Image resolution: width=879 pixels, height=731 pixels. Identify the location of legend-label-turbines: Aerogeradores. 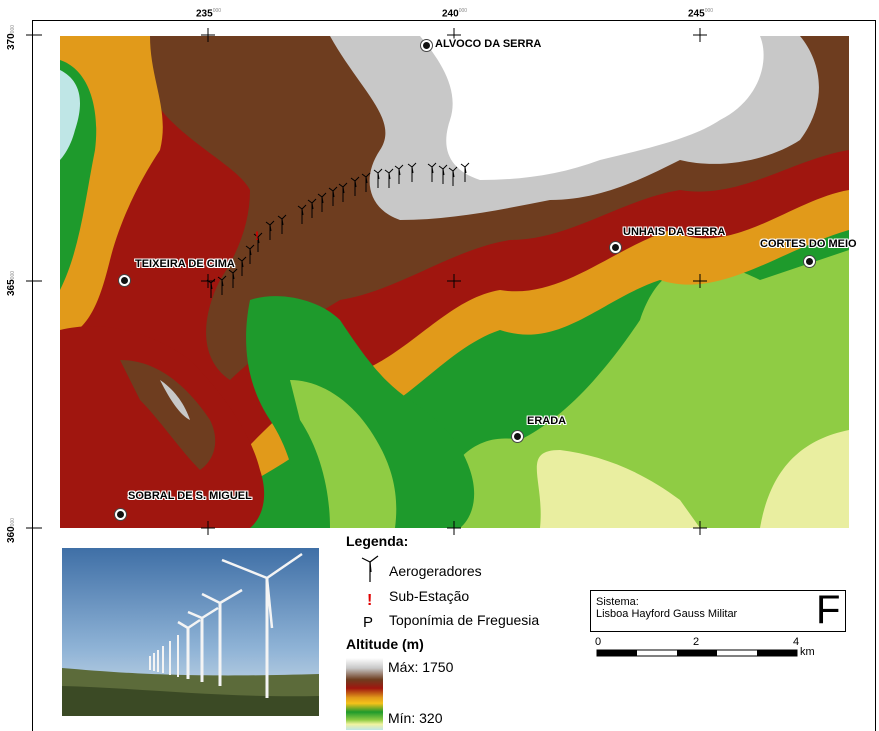
(435, 571).